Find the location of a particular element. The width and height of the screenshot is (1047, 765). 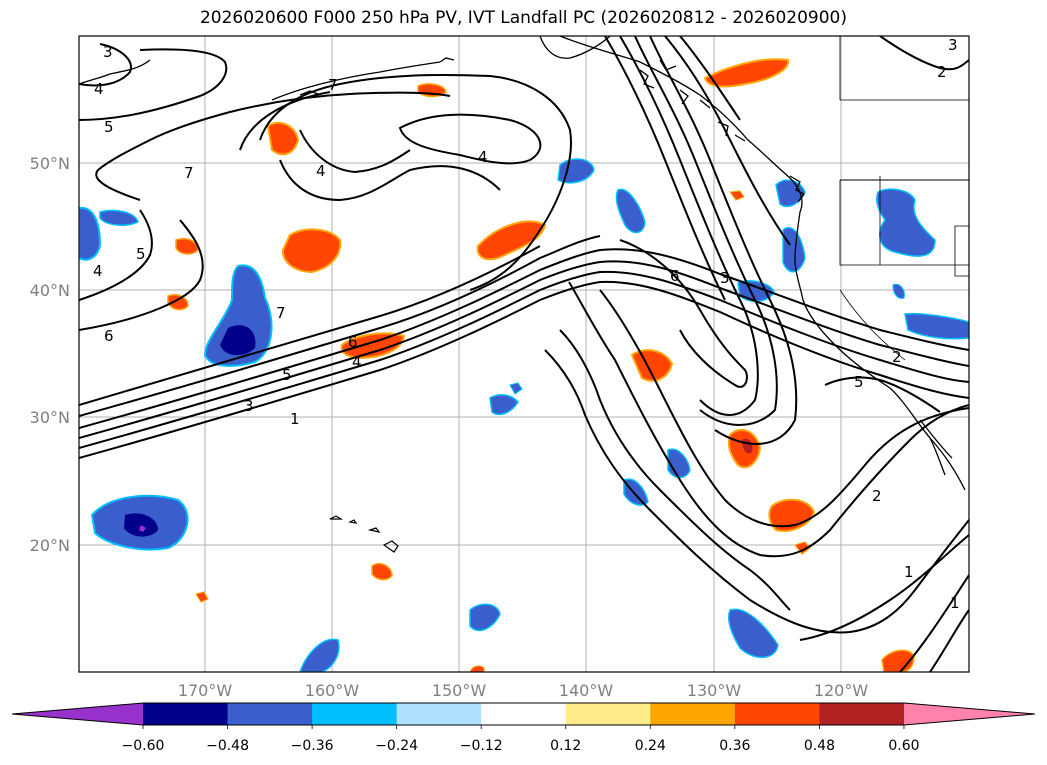

colorbar-extend-low is located at coordinates (77, 714).